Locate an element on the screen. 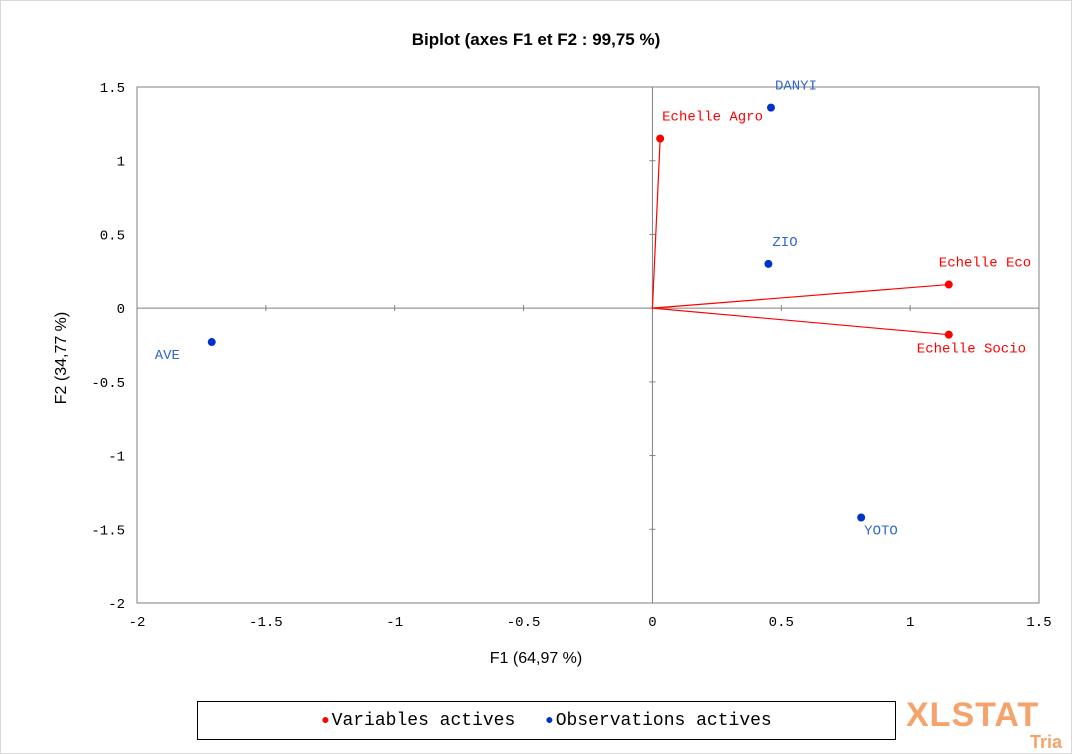 The height and width of the screenshot is (754, 1072). legend-label-variables: Variables actives is located at coordinates (423, 720).